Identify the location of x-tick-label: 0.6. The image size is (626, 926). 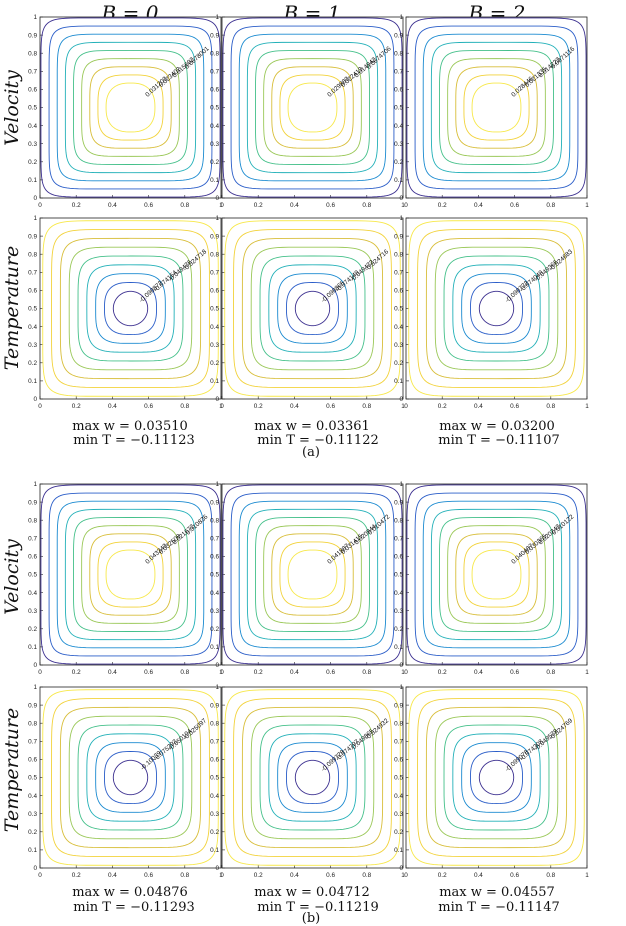
(514, 672).